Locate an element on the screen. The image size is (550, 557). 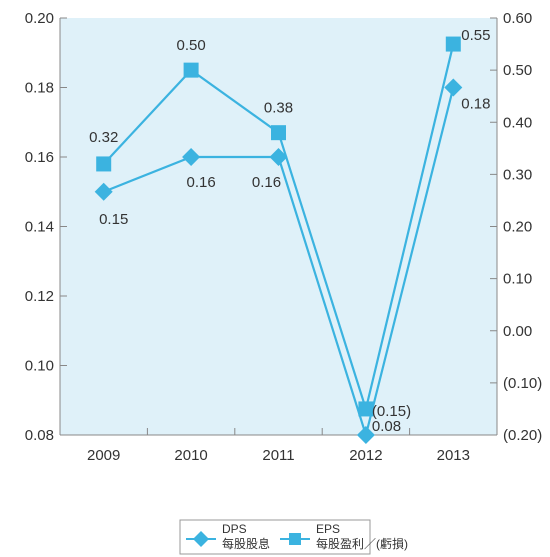
left-tick-label: 0.08 is located at coordinates (39, 435).